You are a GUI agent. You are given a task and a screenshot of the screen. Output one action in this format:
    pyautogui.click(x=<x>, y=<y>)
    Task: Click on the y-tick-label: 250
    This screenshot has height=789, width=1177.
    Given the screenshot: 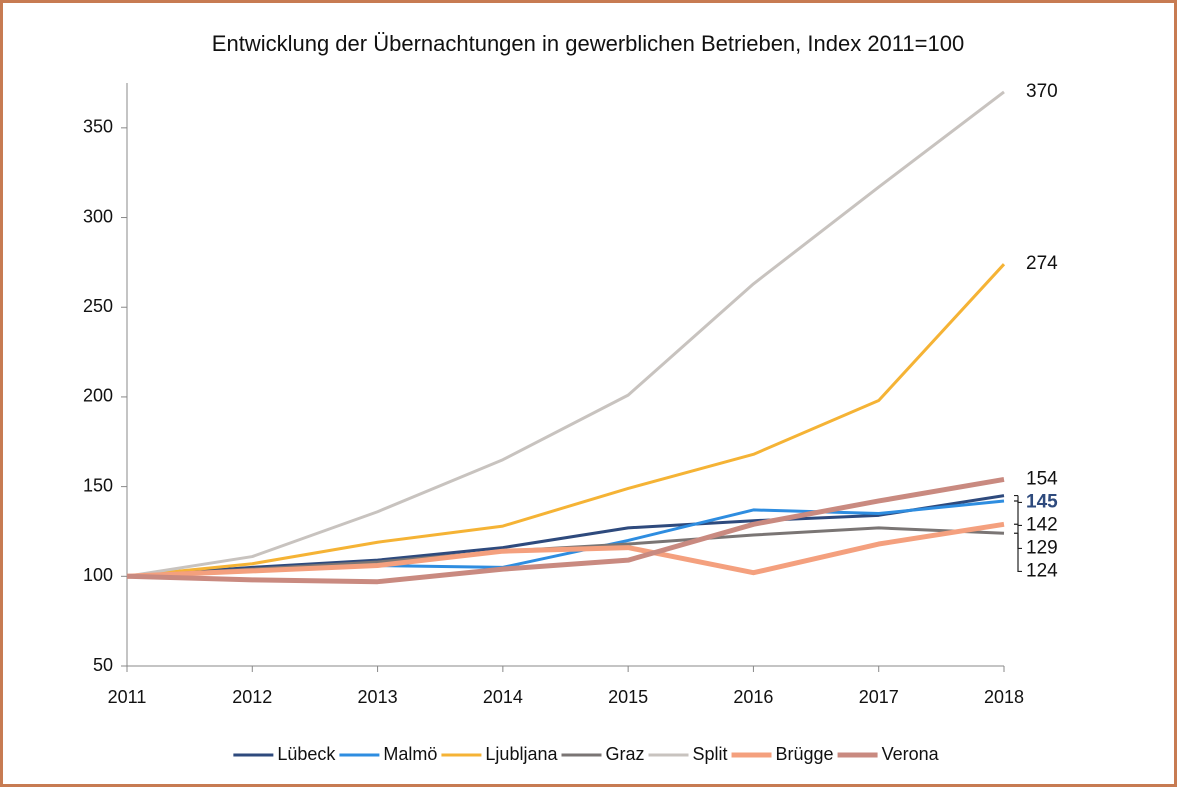 What is the action you would take?
    pyautogui.click(x=98, y=306)
    